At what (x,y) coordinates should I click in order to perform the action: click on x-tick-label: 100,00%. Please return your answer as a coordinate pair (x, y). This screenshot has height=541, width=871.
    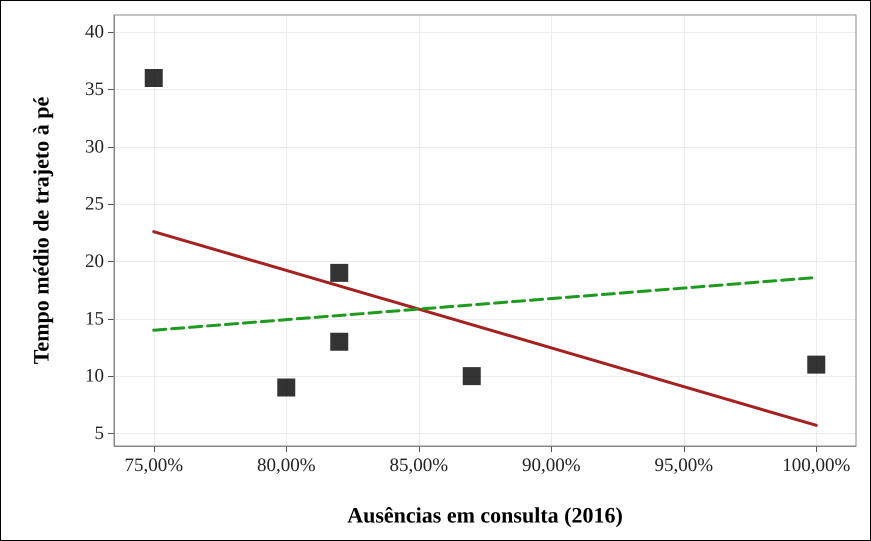
    Looking at the image, I should click on (816, 465).